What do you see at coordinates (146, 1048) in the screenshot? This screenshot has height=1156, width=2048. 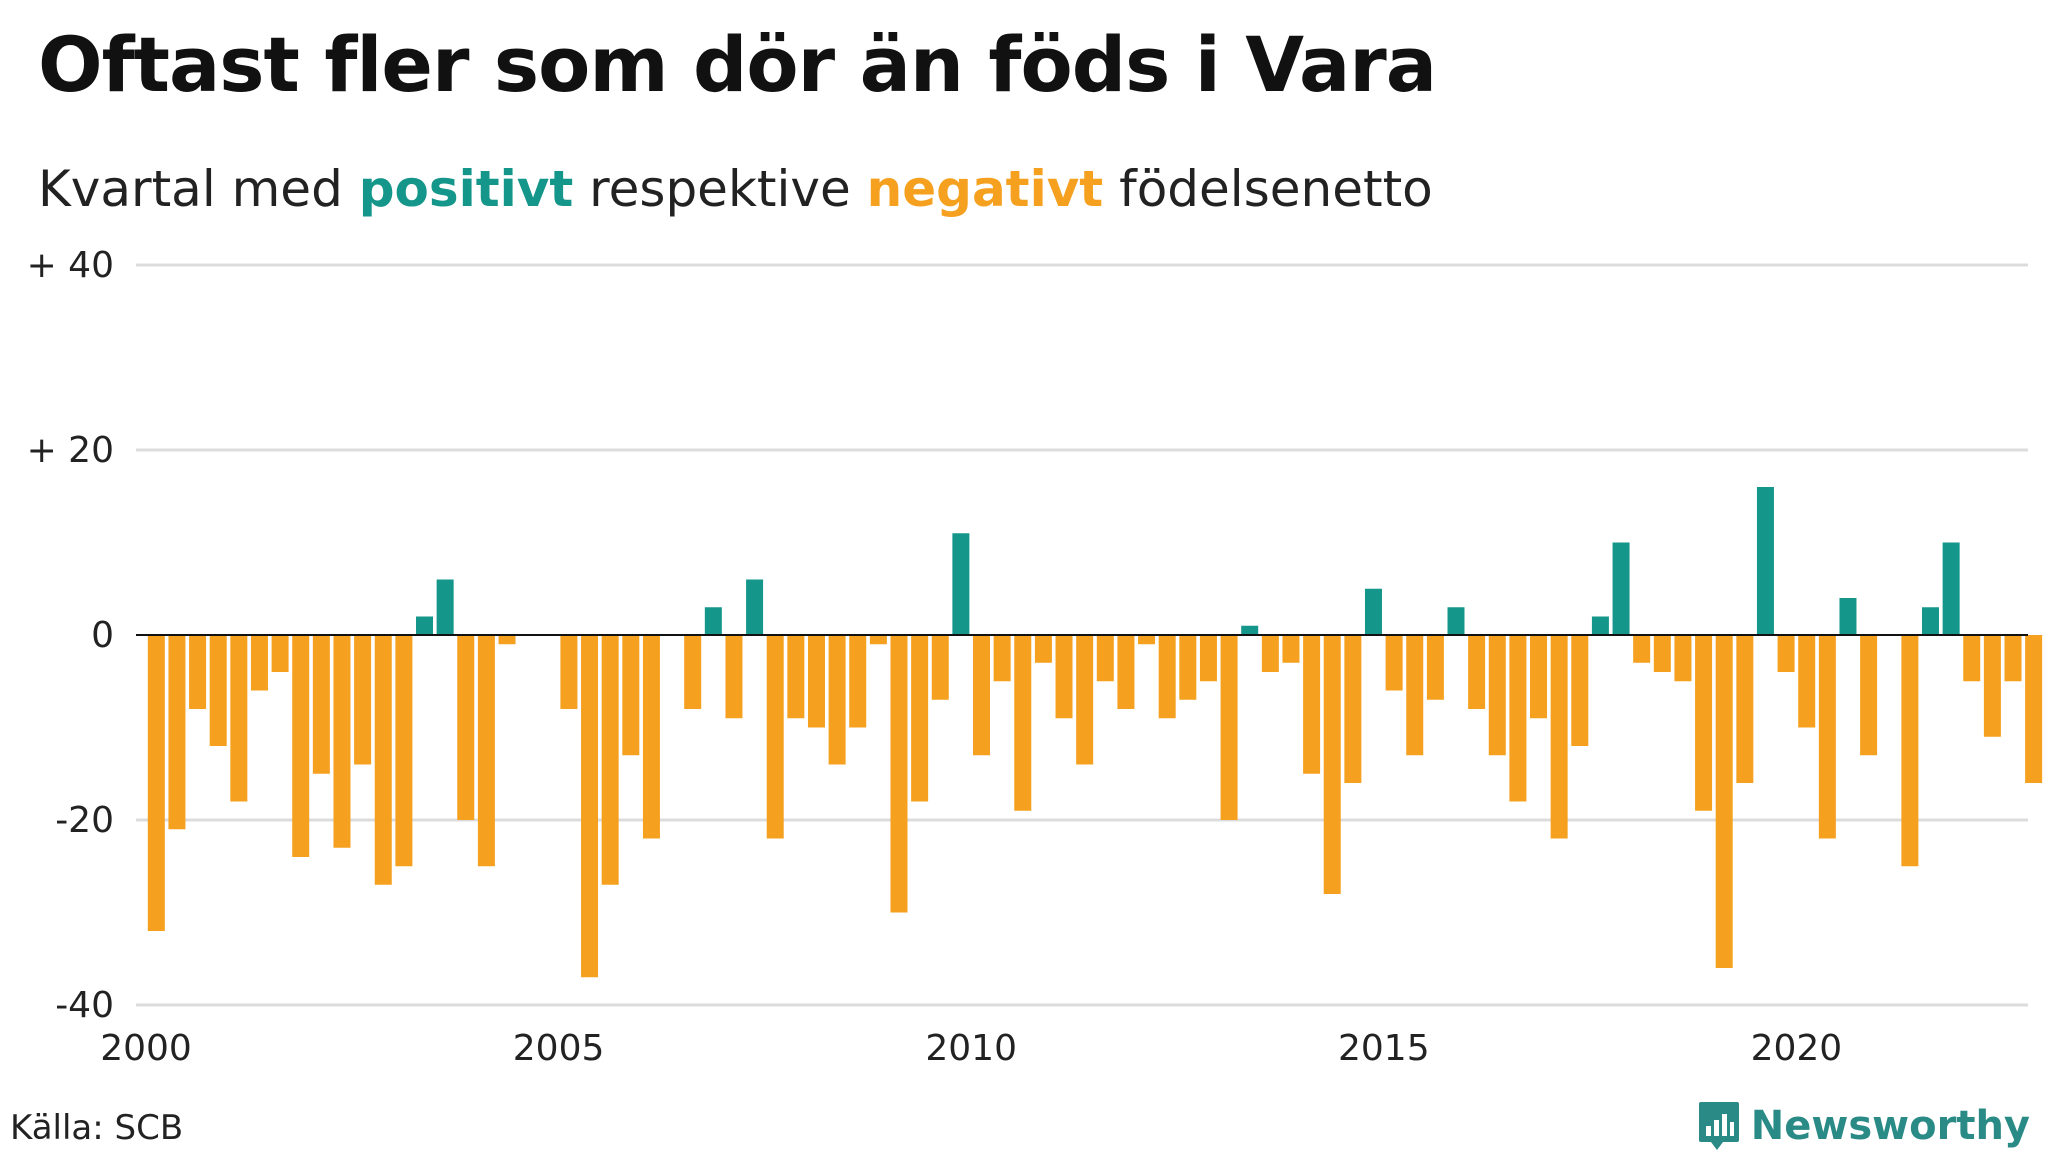 I see `x-tick-label: 2000` at bounding box center [146, 1048].